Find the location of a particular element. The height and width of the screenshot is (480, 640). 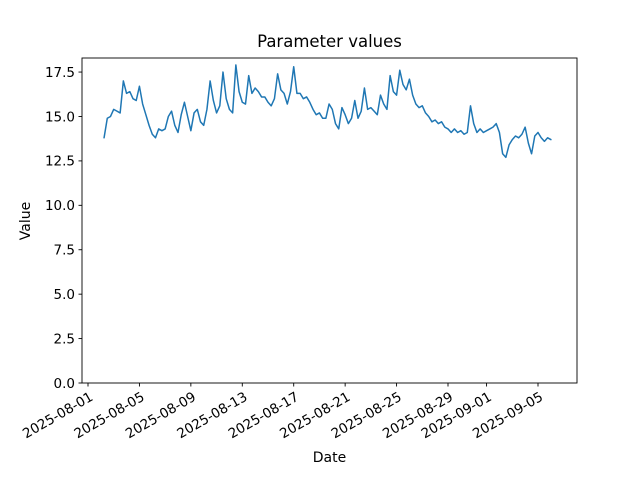

data-series is located at coordinates (327, 111).